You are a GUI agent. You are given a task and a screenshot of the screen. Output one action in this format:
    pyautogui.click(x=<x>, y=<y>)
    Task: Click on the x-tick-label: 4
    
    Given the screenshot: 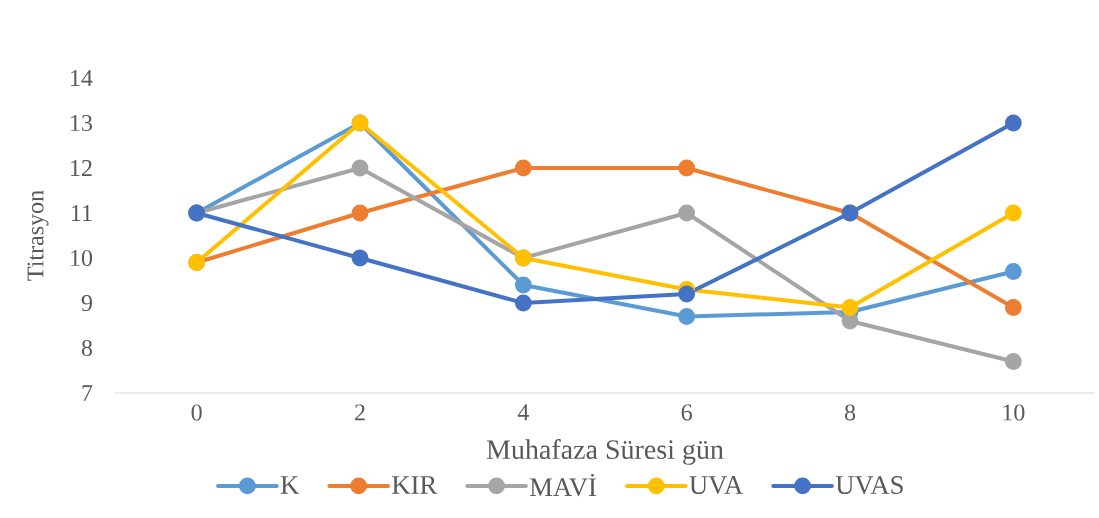 What is the action you would take?
    pyautogui.click(x=523, y=412)
    